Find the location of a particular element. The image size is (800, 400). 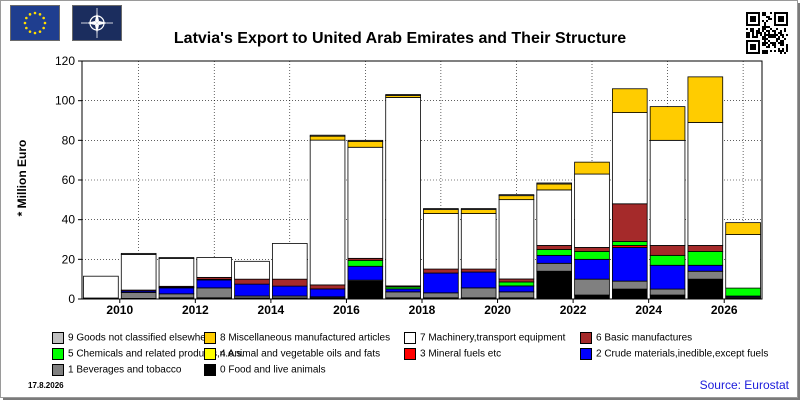

legend-item: 0 Food and live animals is located at coordinates (265, 371).